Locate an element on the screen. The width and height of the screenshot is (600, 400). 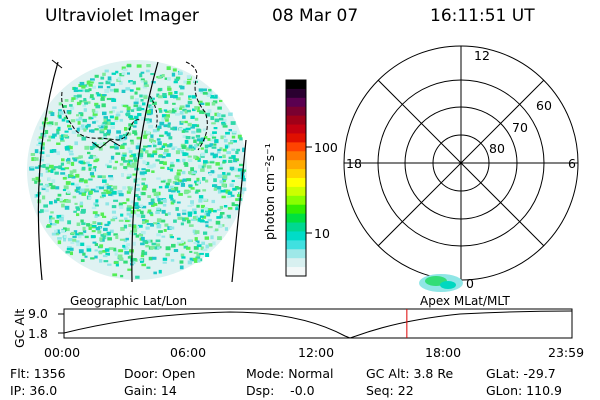
xtick-1800: 18:00 is located at coordinates (443, 352).